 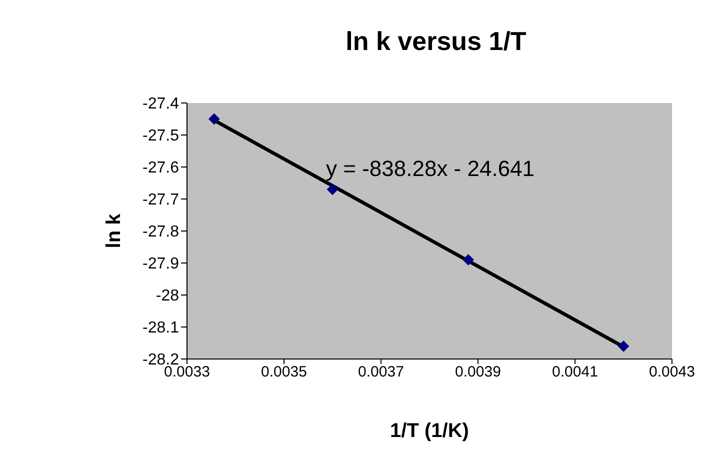 I want to click on x-tick-label: 0.0037, so click(x=381, y=372).